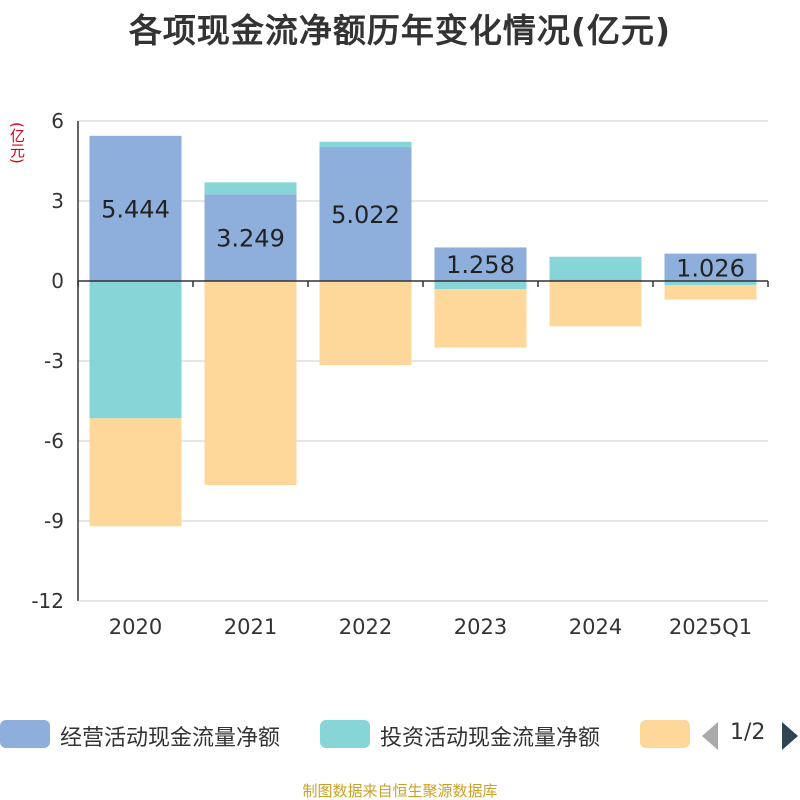 This screenshot has width=800, height=800. I want to click on bar-data-label: 3.249, so click(250, 239).